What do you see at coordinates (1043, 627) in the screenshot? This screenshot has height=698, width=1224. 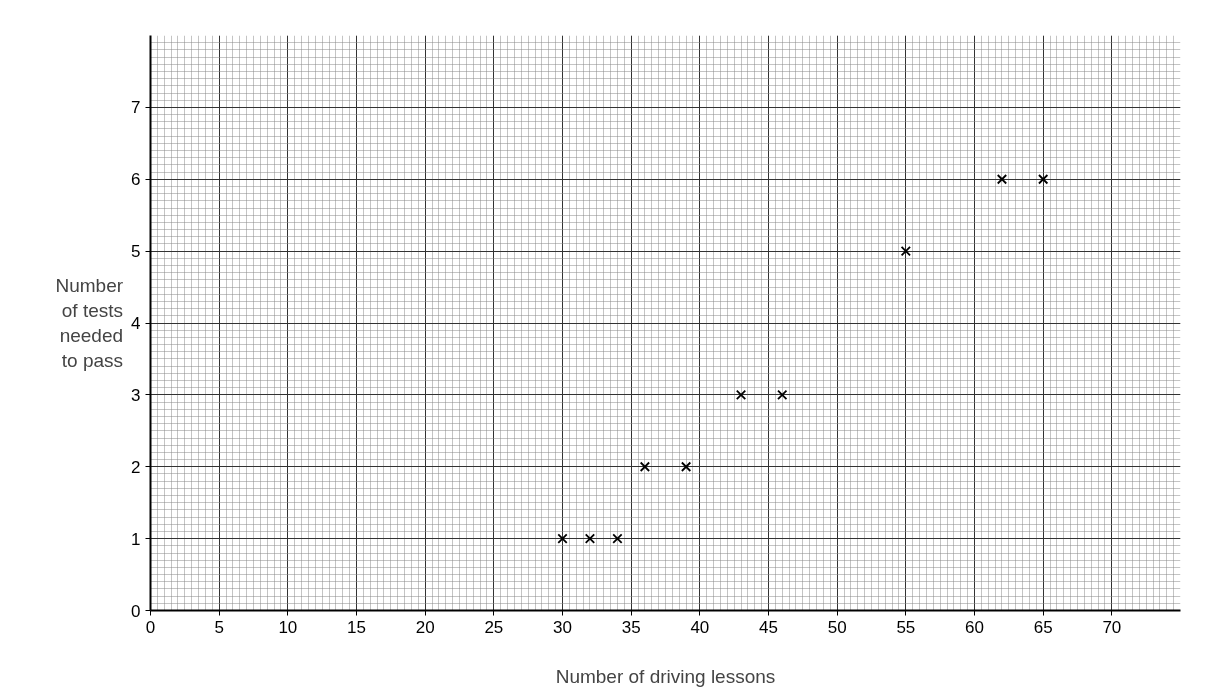 I see `x-tick-label: 65` at bounding box center [1043, 627].